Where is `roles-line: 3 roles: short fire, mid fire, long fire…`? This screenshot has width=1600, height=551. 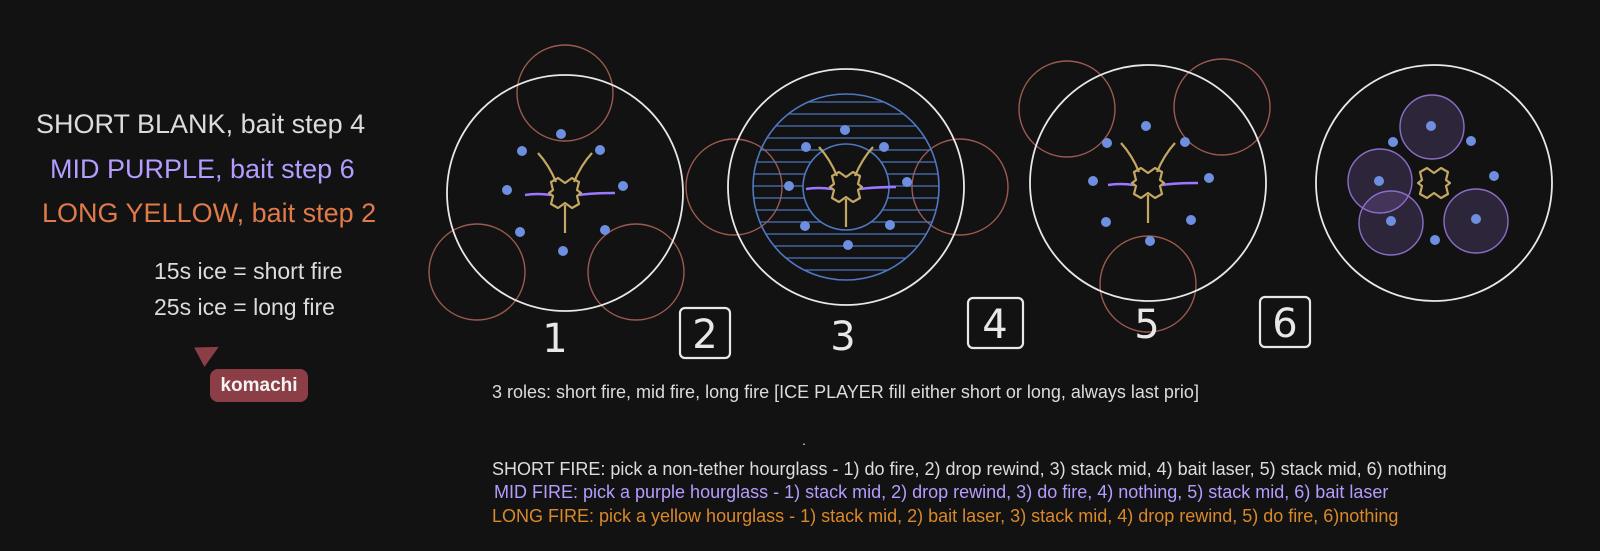 roles-line: 3 roles: short fire, mid fire, long fire… is located at coordinates (845, 392).